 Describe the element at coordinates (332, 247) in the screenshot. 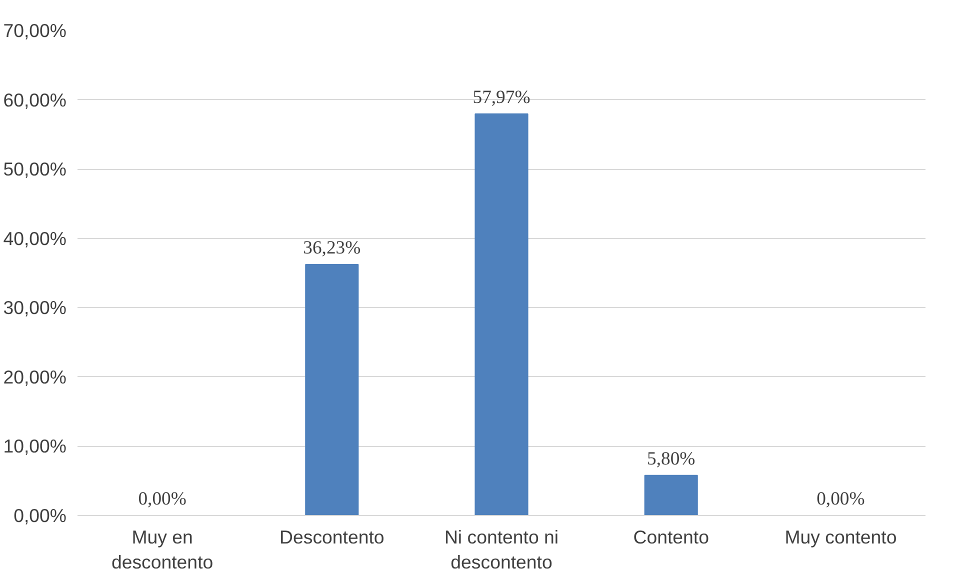

I see `data-label: 36,23%` at that location.